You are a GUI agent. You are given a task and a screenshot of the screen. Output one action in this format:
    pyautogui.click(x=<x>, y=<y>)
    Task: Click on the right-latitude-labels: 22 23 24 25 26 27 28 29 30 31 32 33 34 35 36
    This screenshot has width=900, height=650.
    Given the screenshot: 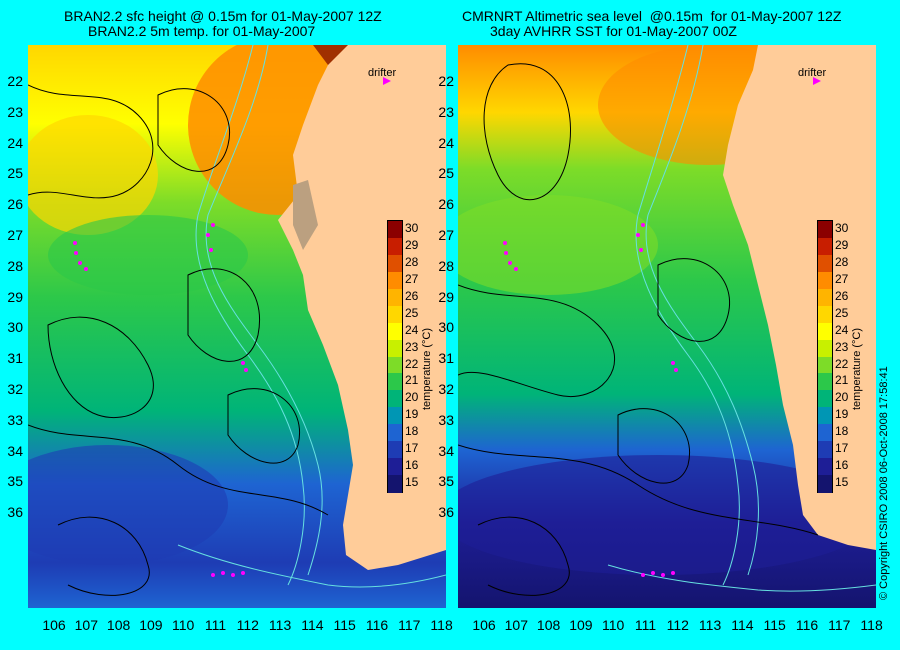 What is the action you would take?
    pyautogui.click(x=444, y=326)
    